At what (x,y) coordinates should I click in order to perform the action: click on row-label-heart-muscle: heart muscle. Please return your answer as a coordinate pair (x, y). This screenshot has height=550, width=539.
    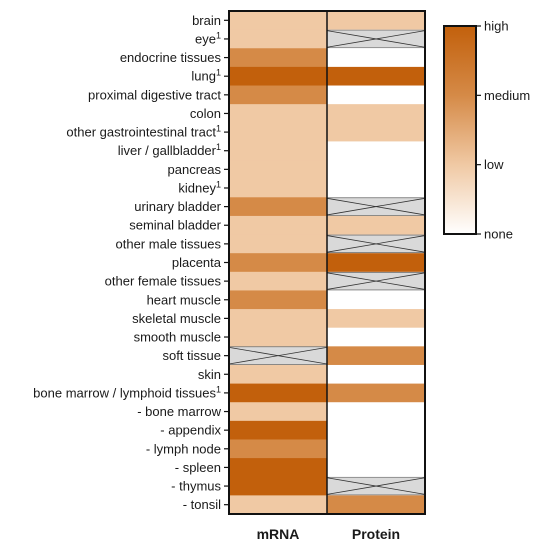
    Looking at the image, I should click on (184, 299).